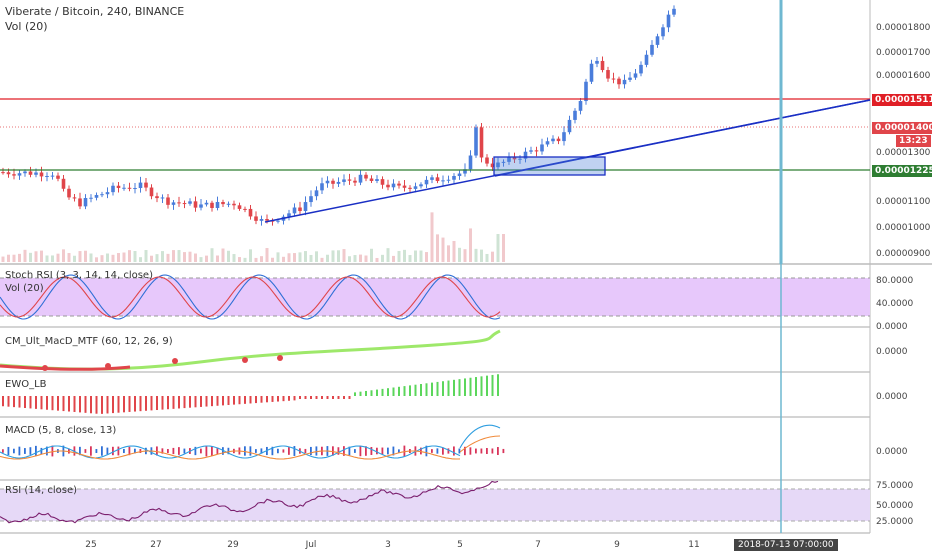 Image resolution: width=932 pixels, height=551 pixels. What do you see at coordinates (61, 430) in the screenshot?
I see `macd-label: MACD (5, 8, close, 13)` at bounding box center [61, 430].